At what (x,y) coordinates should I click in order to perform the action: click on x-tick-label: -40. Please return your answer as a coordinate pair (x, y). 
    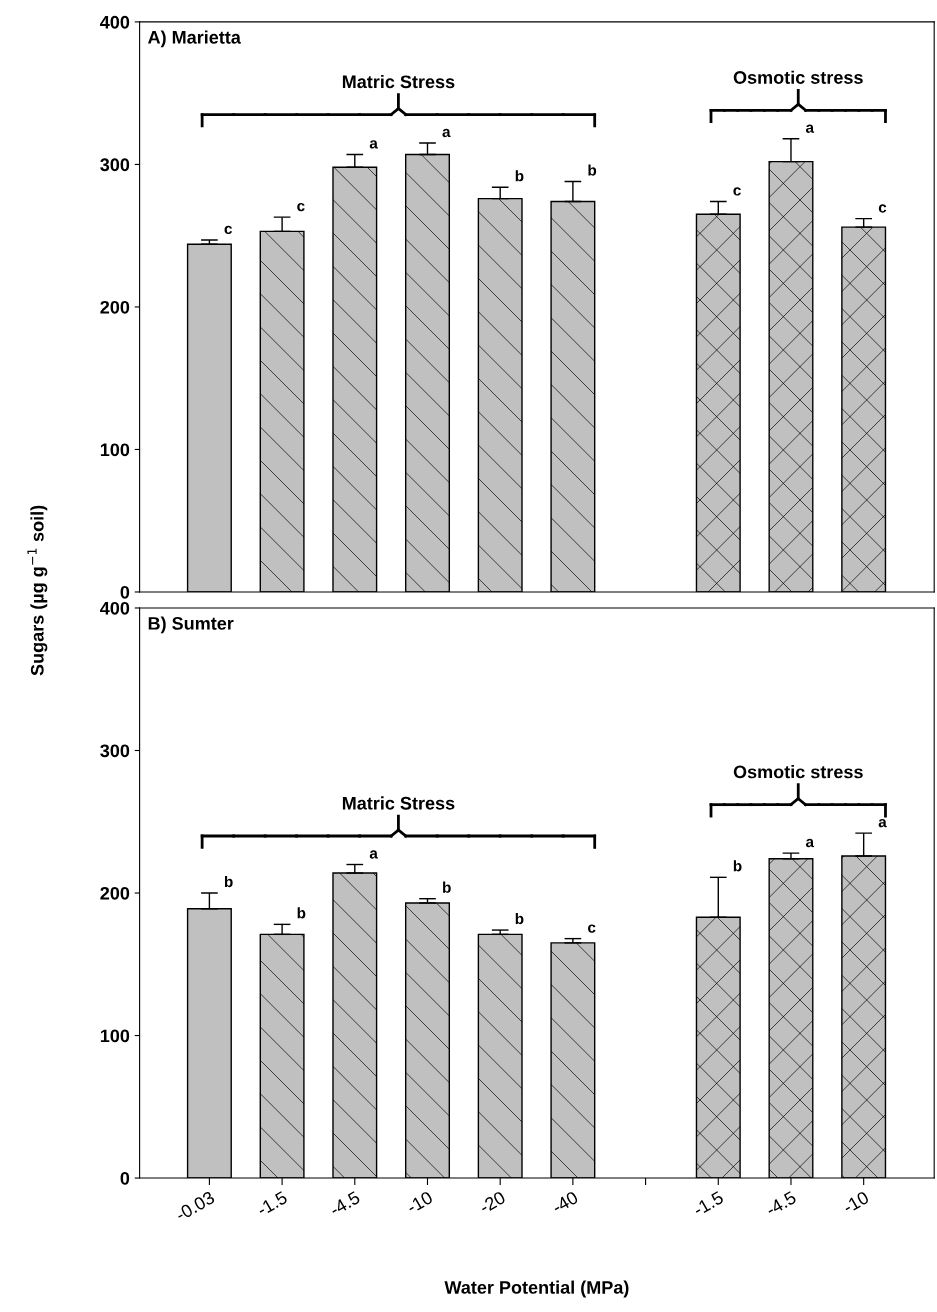
    Looking at the image, I should click on (565, 1202).